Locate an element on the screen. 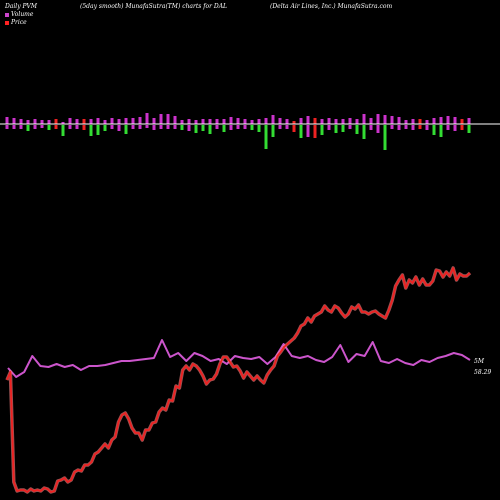 The image size is (500, 500). legend-volume: Volume is located at coordinates (19, 14).